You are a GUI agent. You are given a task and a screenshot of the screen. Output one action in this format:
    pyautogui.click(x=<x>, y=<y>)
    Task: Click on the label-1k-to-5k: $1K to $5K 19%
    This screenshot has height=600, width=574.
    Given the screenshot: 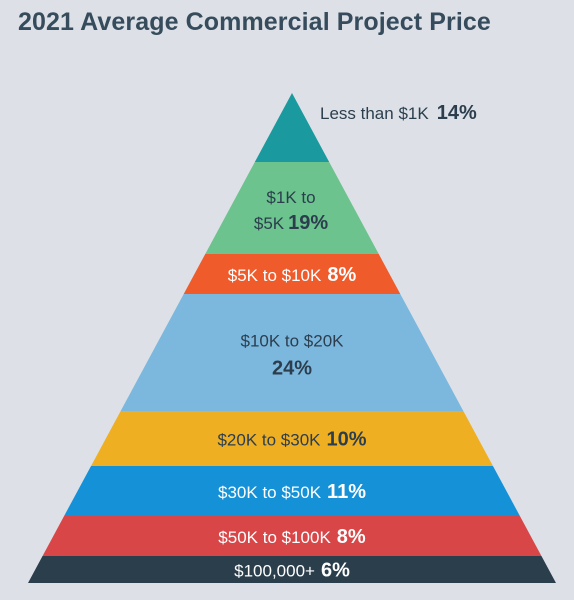 What is the action you would take?
    pyautogui.click(x=291, y=211)
    